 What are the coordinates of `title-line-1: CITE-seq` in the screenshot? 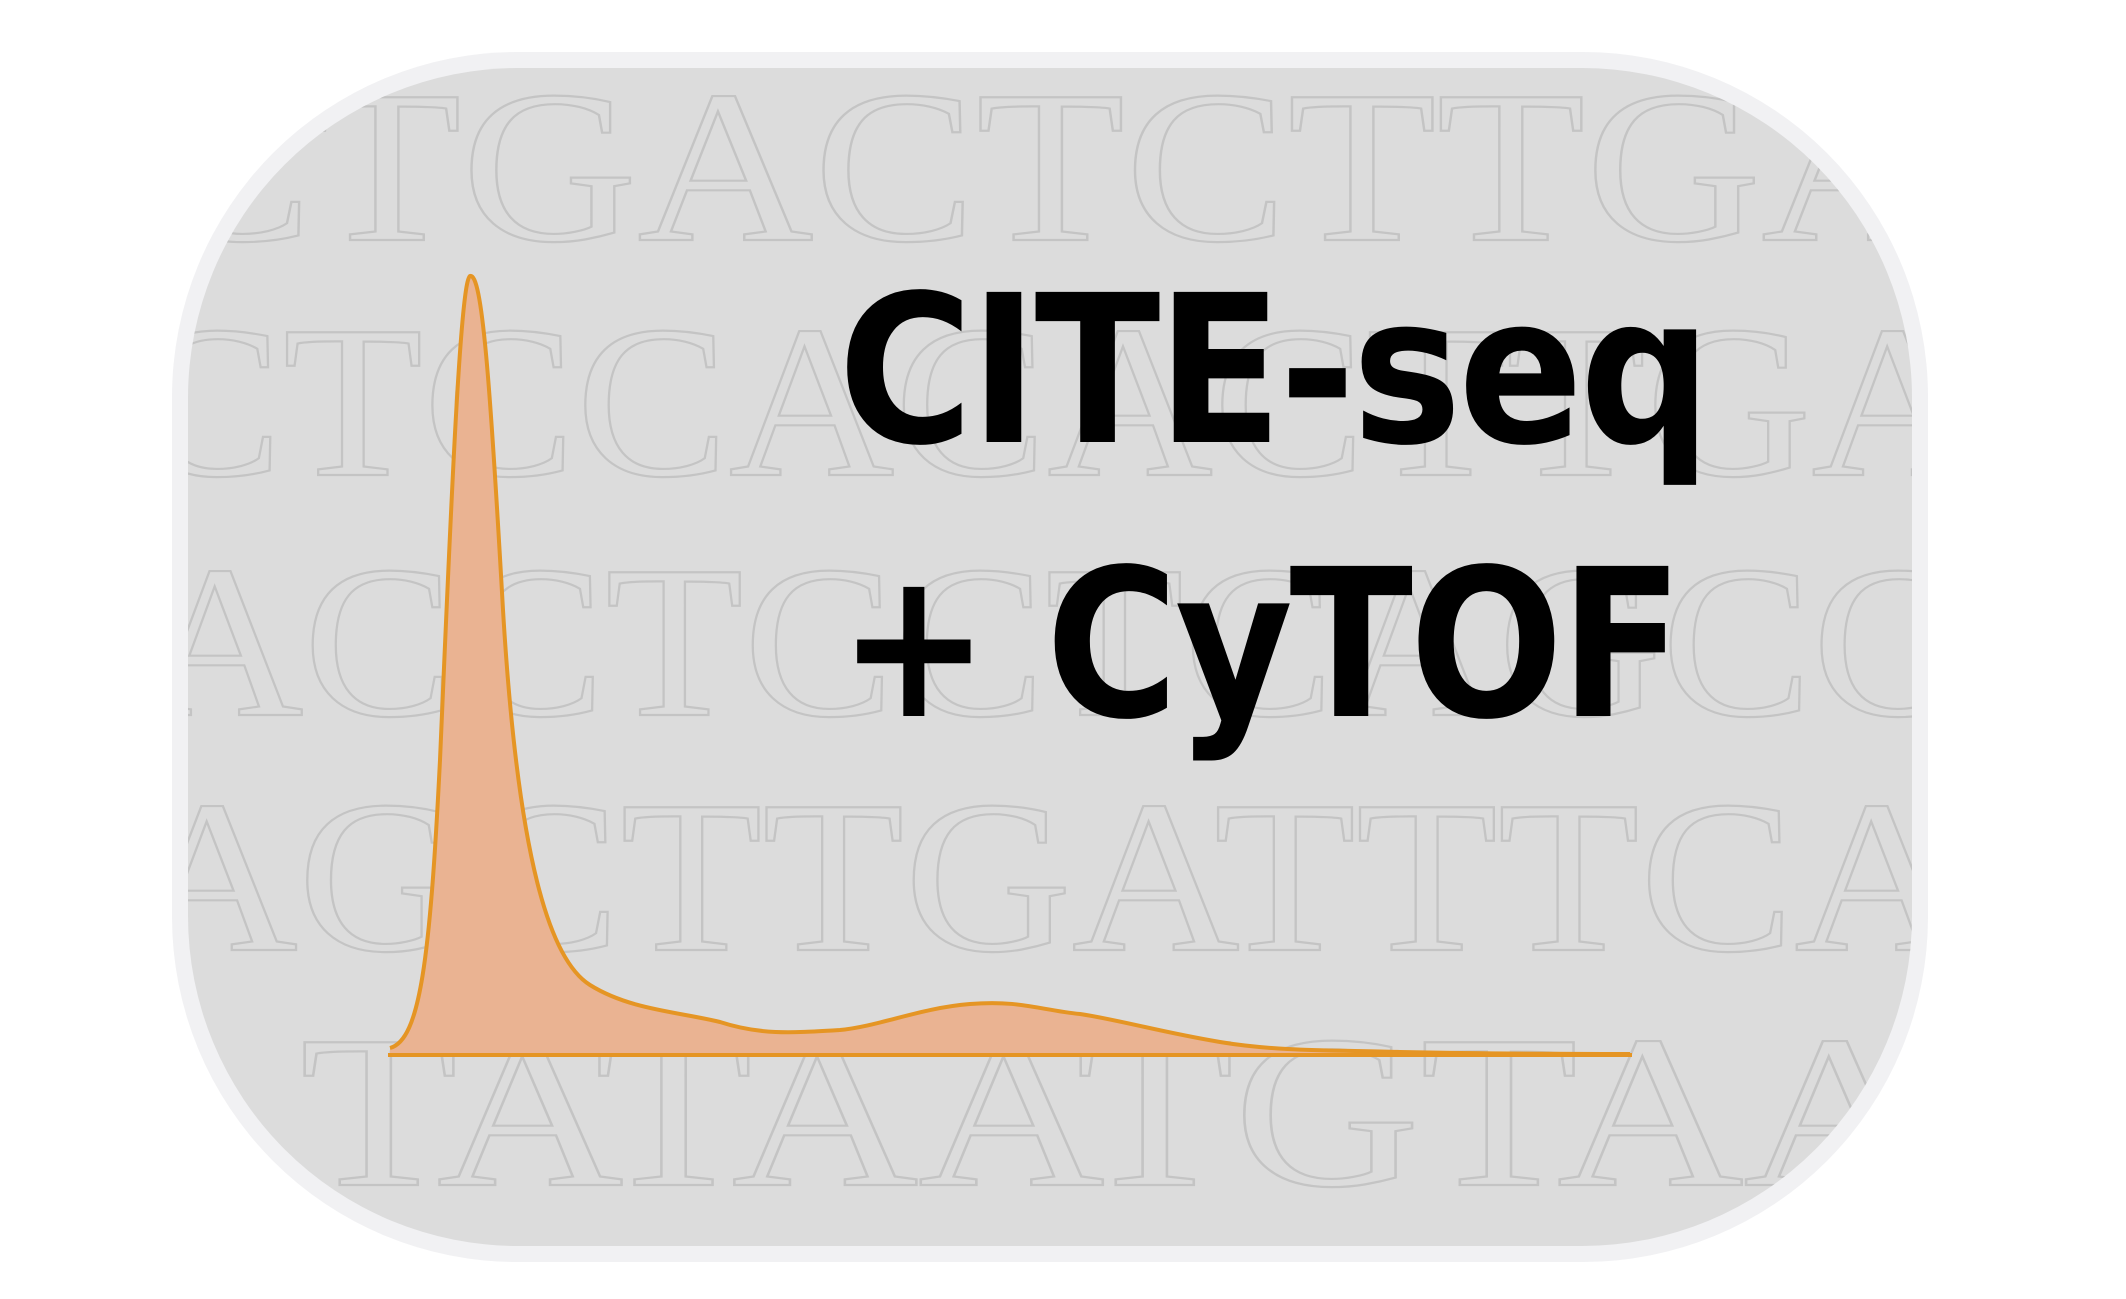 It's located at (1273, 371).